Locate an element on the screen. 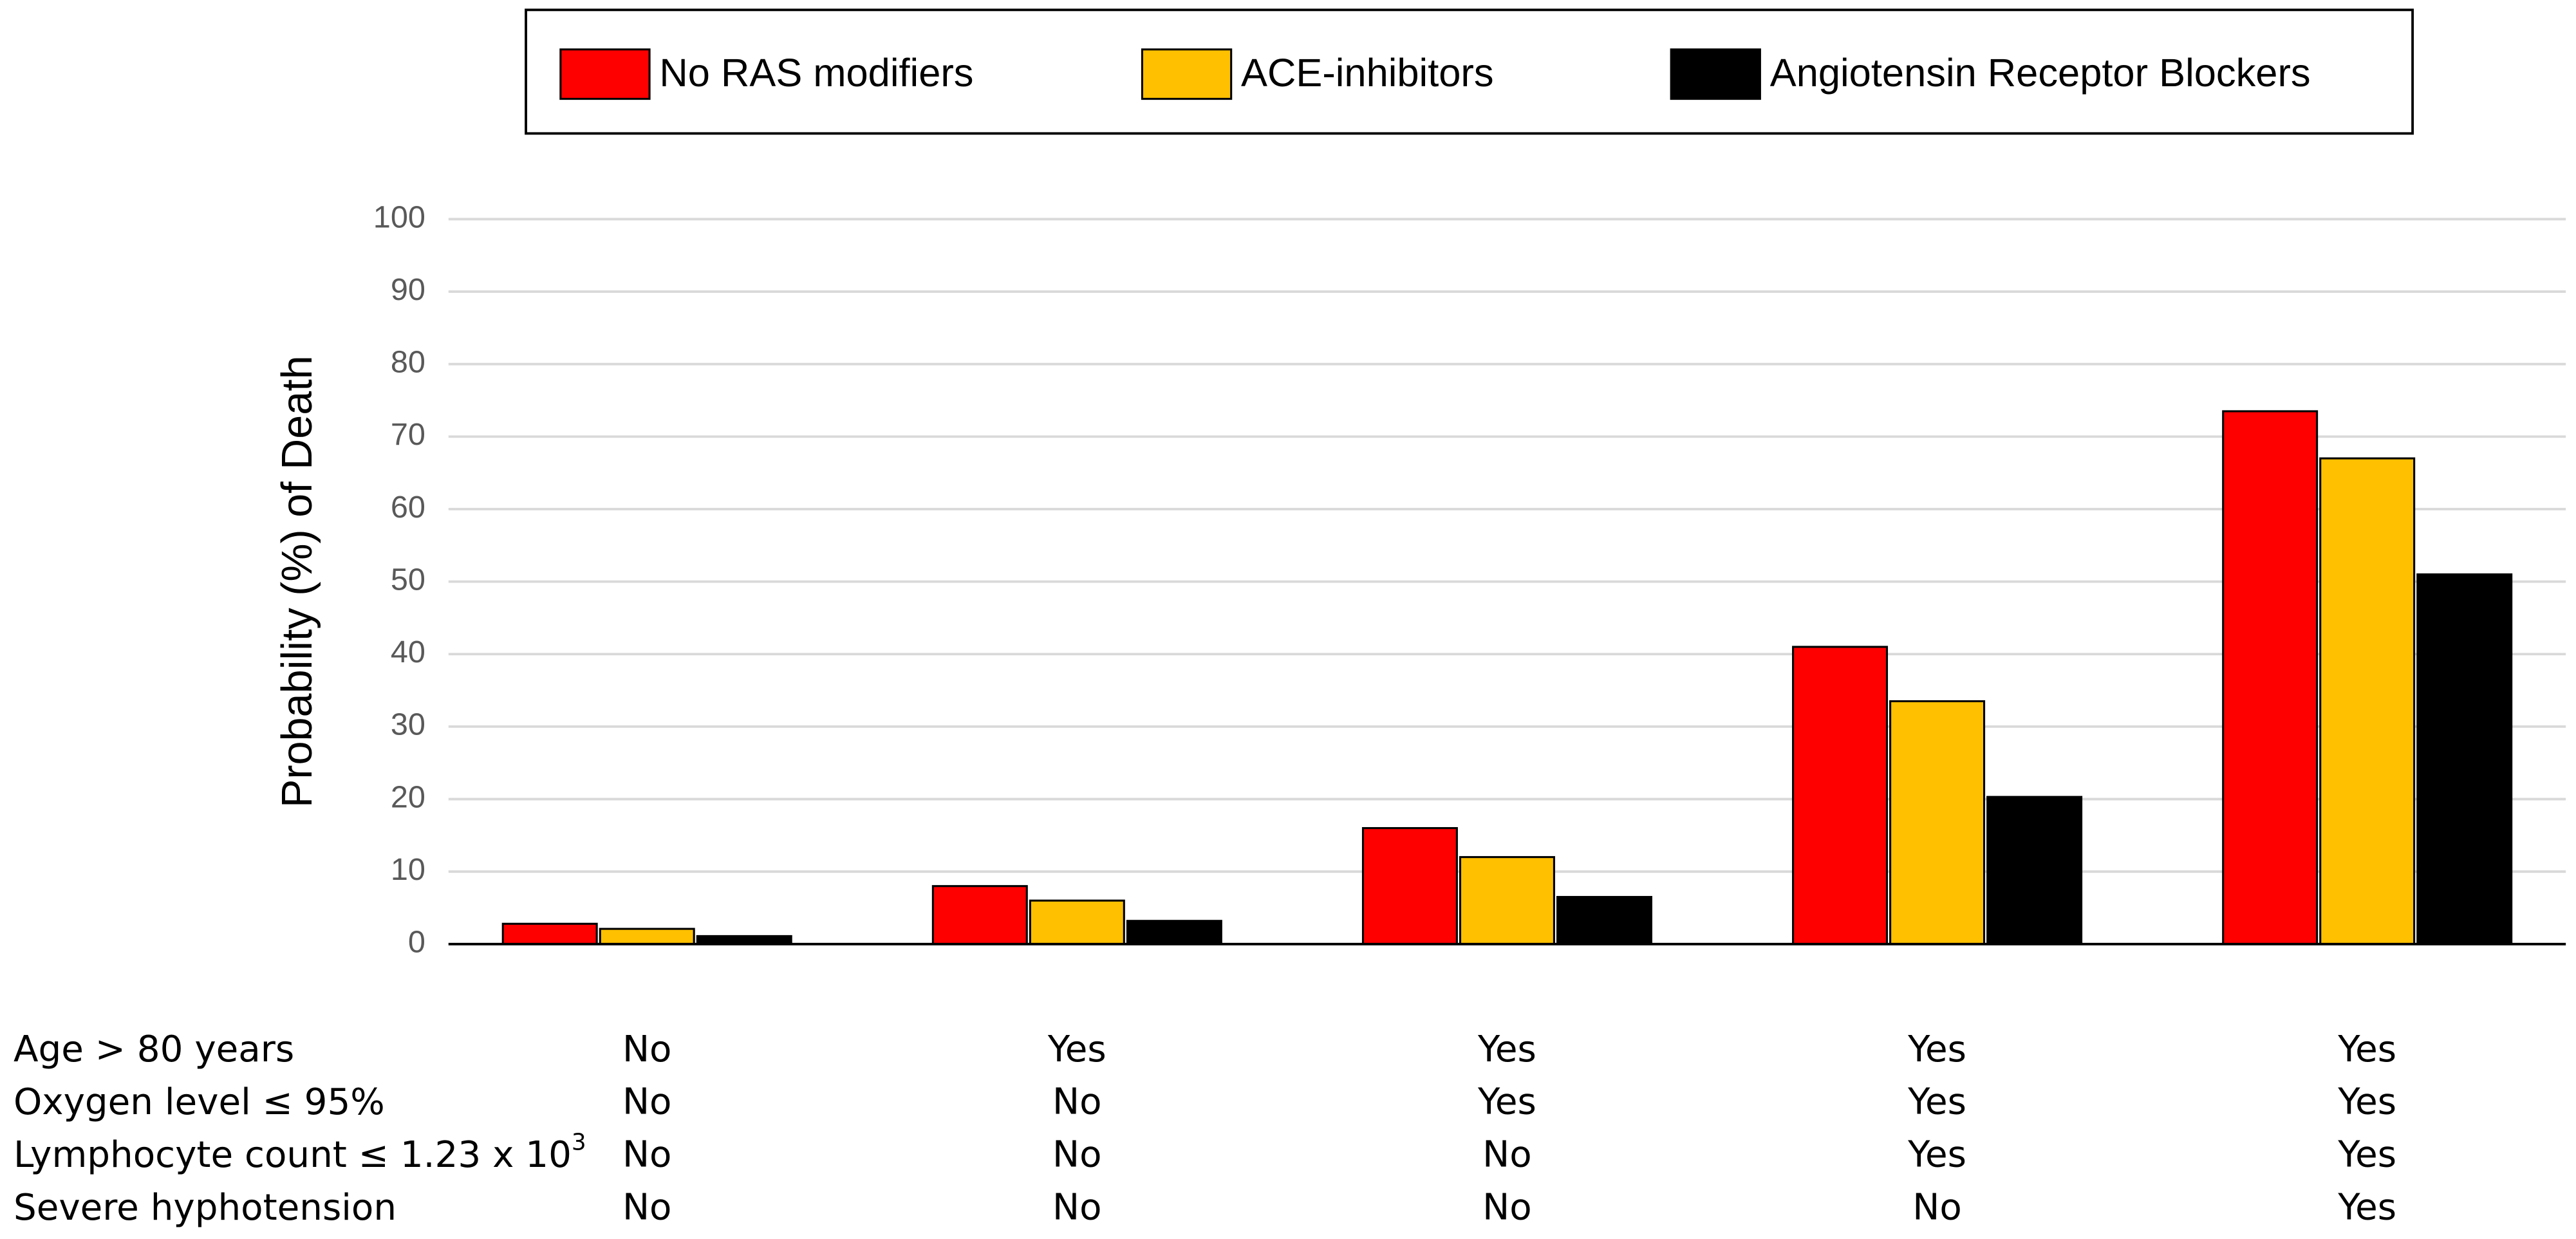 This screenshot has height=1239, width=2576. y-tick-label: 90 is located at coordinates (408, 289).